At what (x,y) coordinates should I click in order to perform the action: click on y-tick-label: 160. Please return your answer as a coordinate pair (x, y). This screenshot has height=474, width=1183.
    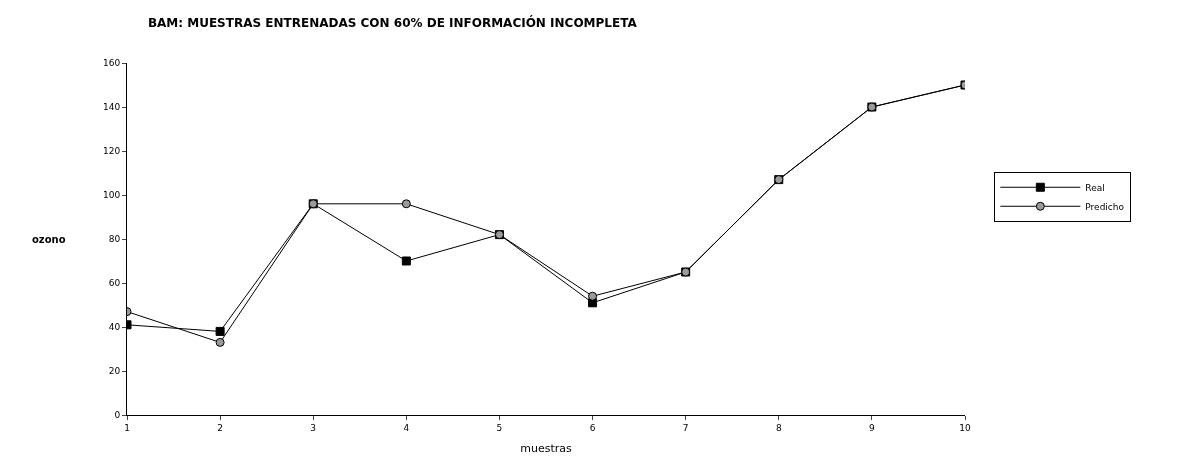
    Looking at the image, I should click on (112, 63).